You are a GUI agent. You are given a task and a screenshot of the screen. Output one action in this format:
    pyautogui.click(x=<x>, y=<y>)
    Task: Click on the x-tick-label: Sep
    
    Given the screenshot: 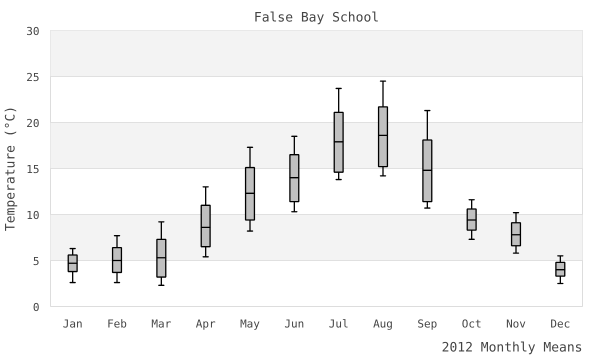 What is the action you would take?
    pyautogui.click(x=427, y=324)
    